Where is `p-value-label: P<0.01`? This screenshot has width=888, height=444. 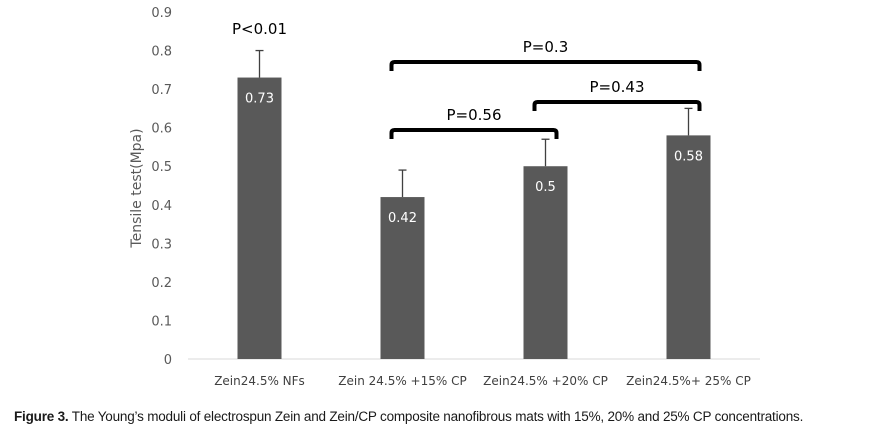 p-value-label: P<0.01 is located at coordinates (259, 29).